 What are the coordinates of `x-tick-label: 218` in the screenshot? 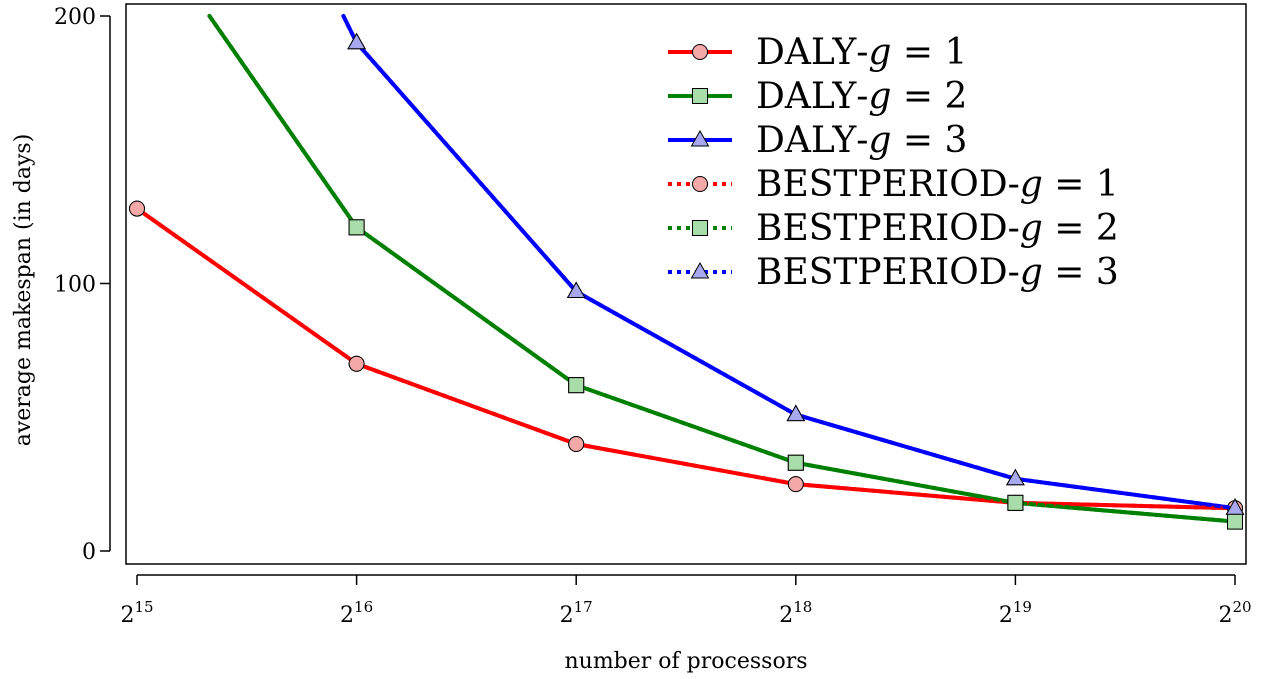 It's located at (795, 613).